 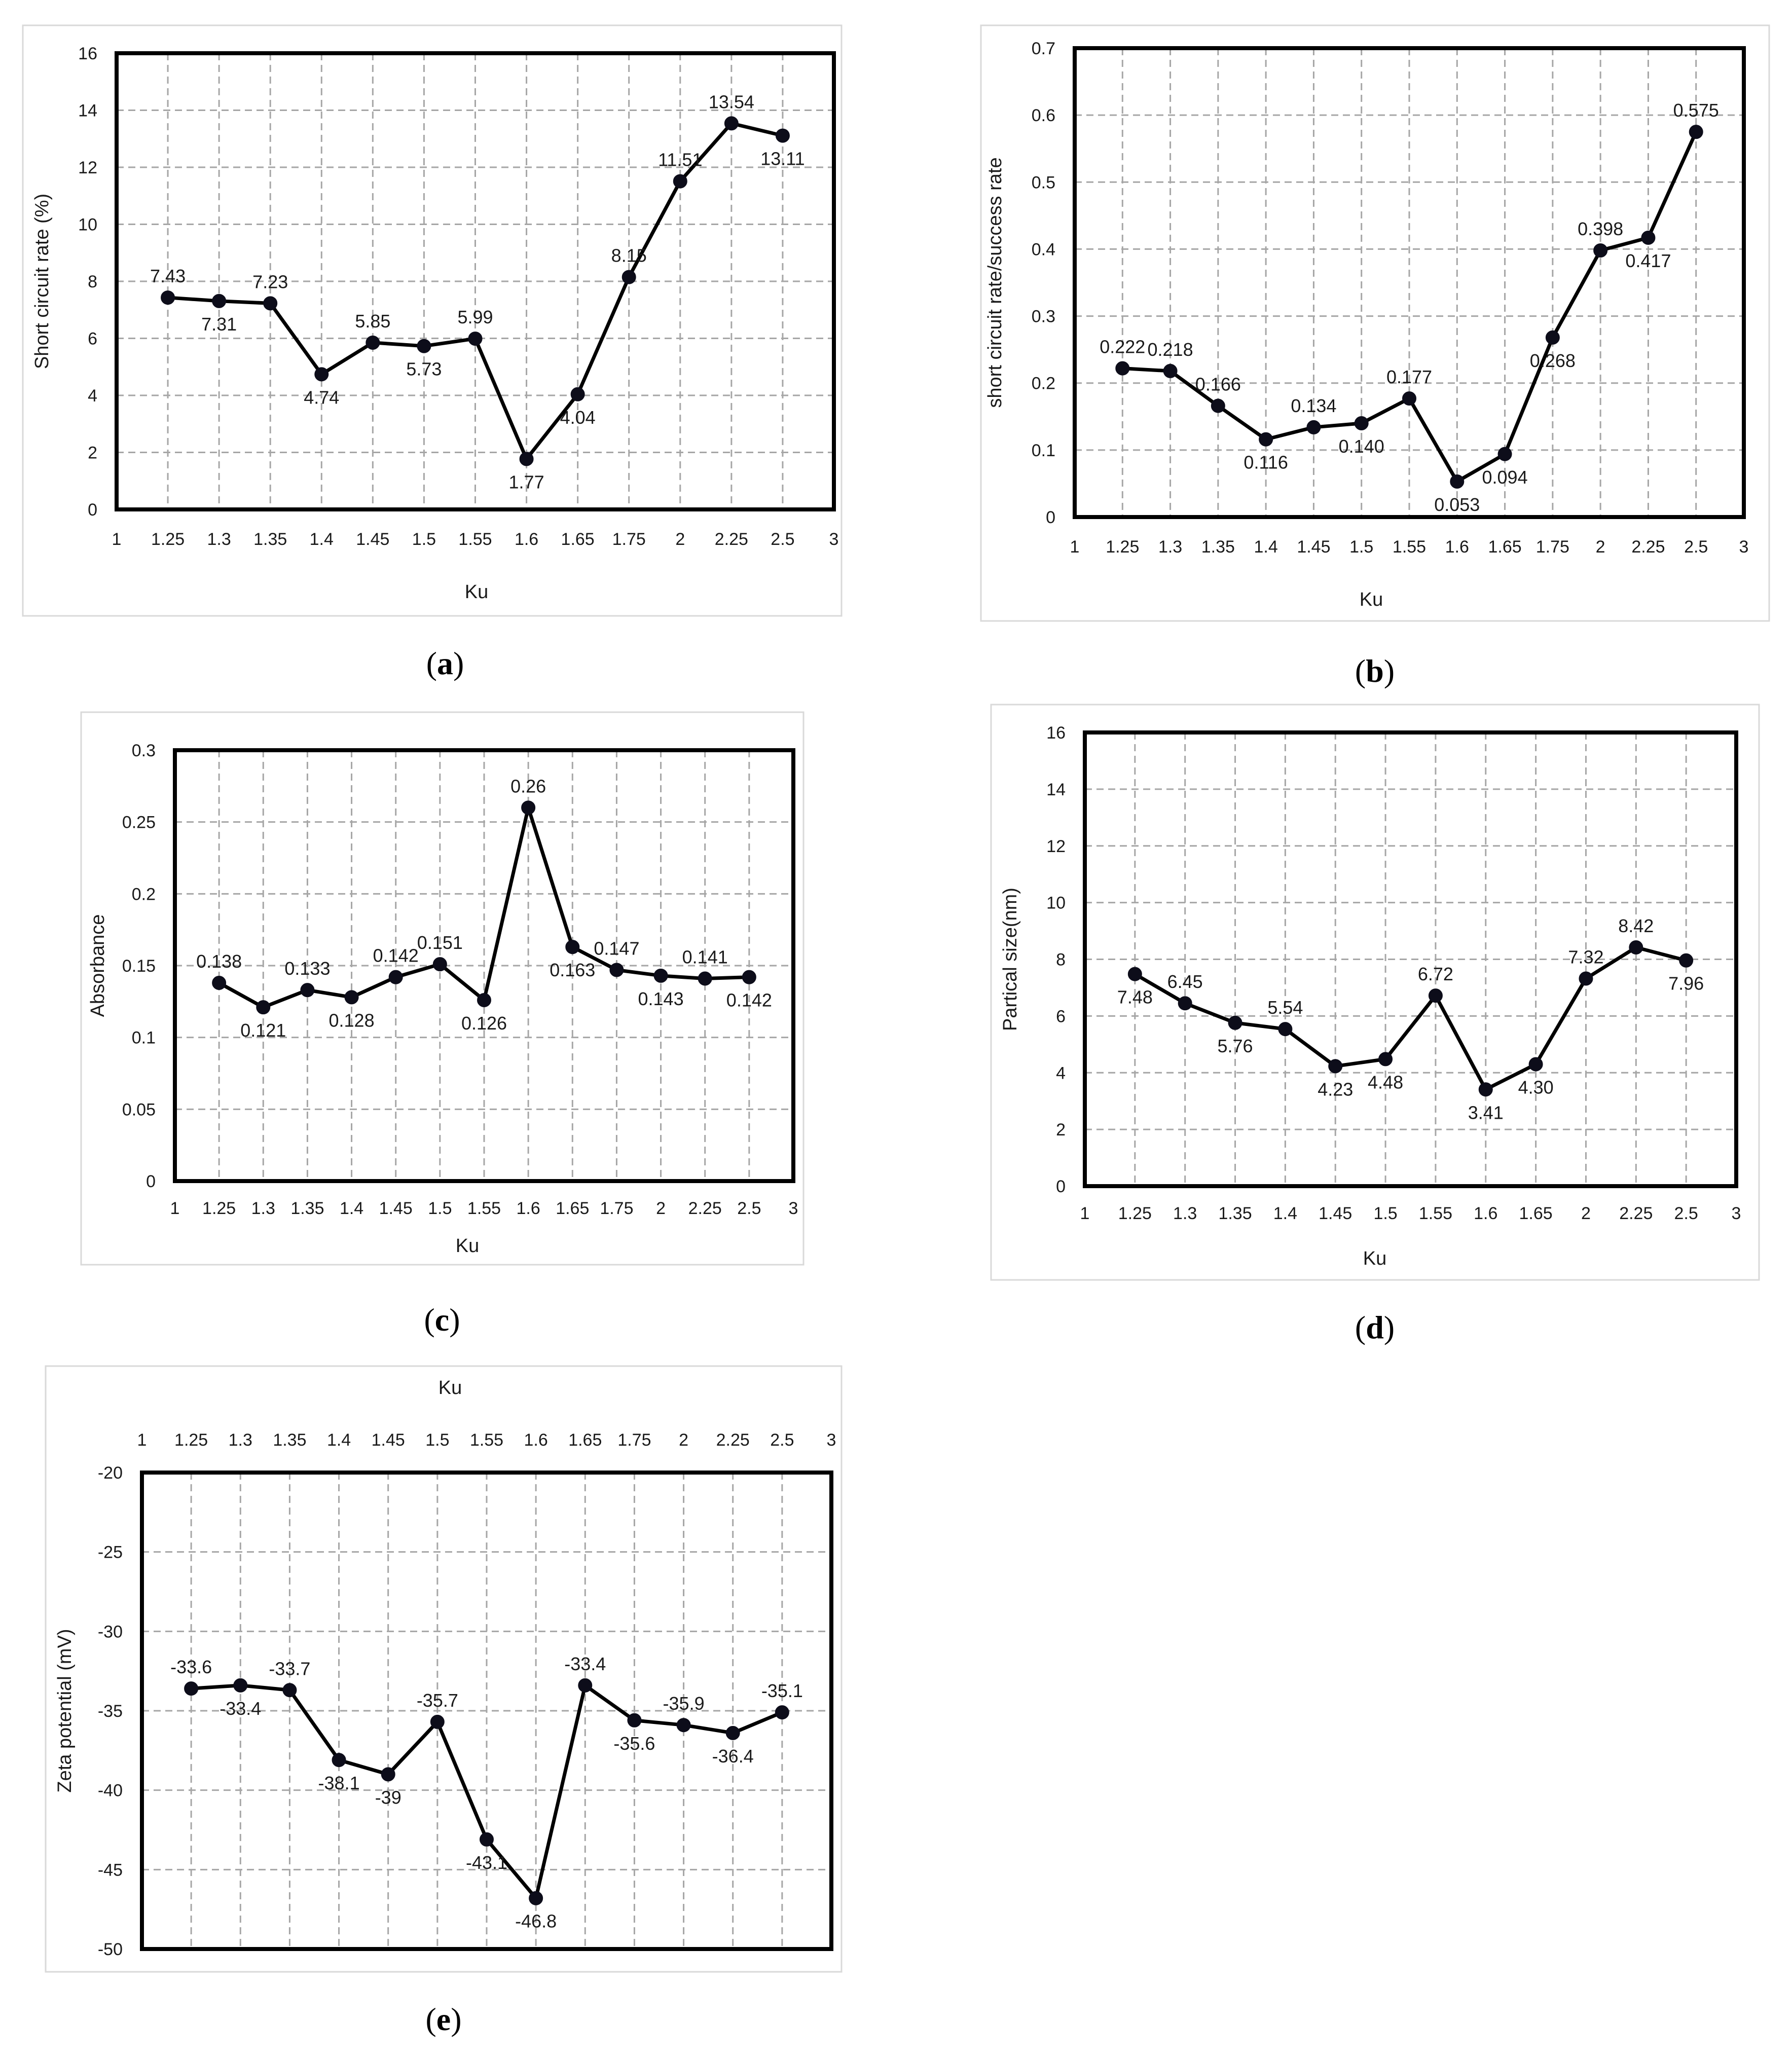 I want to click on x-tick-label: 1.5, so click(x=437, y=1440).